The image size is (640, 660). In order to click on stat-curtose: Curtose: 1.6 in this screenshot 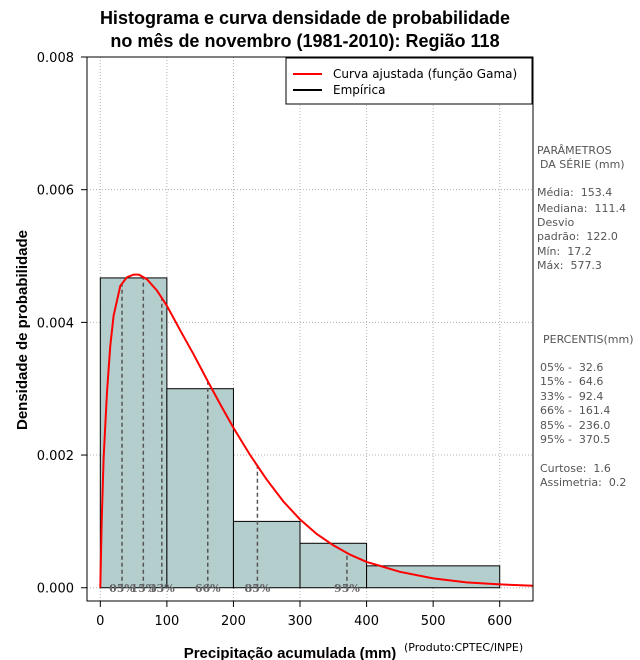, I will do `click(575, 468)`.